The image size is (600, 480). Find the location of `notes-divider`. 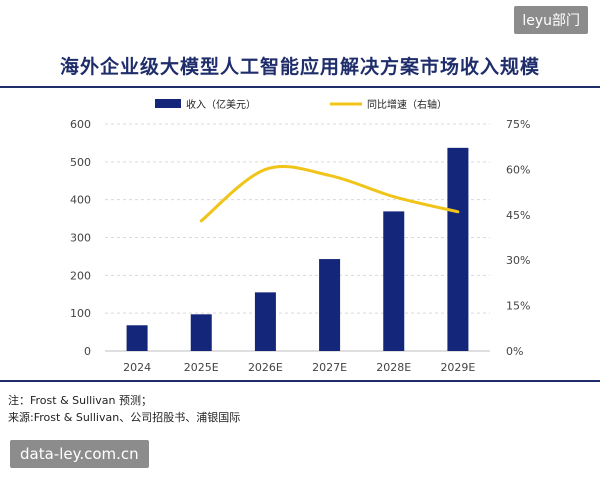

notes-divider is located at coordinates (300, 381).